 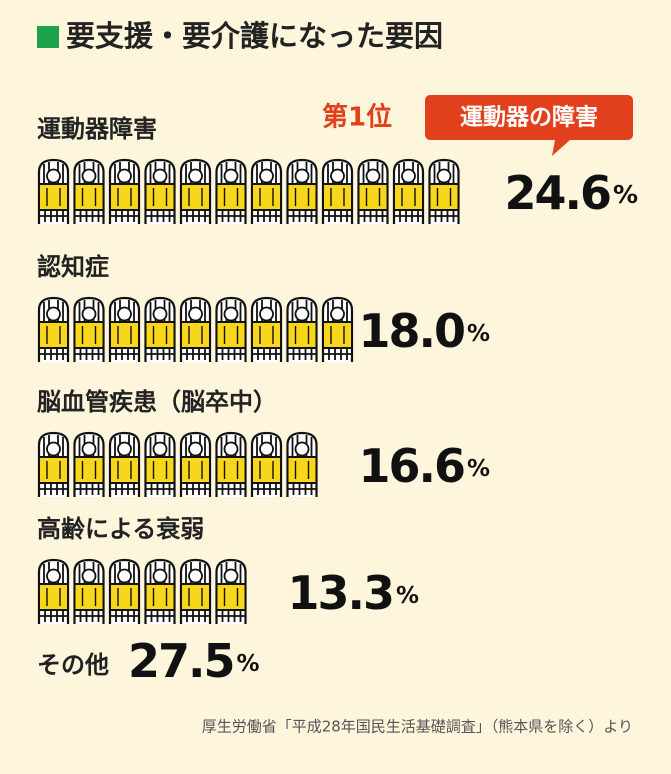 What do you see at coordinates (73, 267) in the screenshot?
I see `category-label: 認知症` at bounding box center [73, 267].